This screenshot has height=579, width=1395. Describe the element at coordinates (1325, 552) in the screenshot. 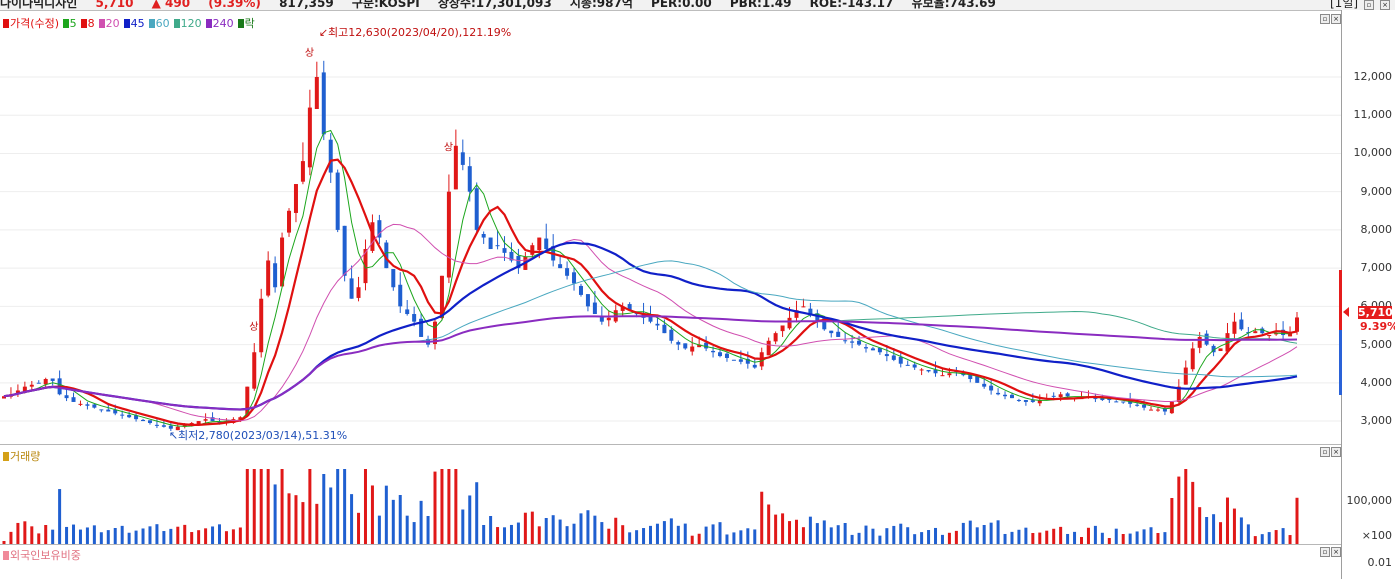

I see `foreign-panel-minimize-icon: ▫` at that location.